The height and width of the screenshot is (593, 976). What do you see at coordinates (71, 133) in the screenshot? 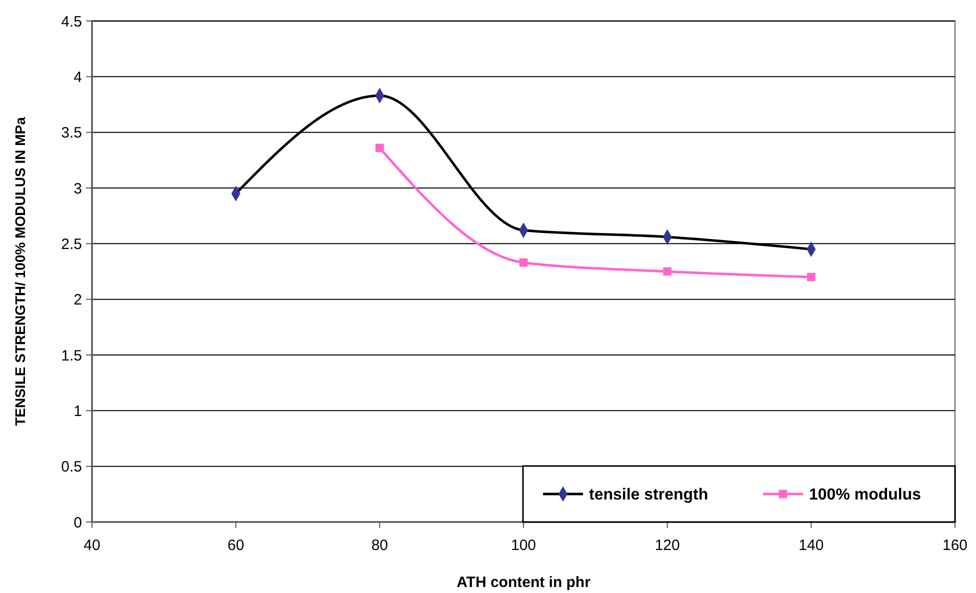
I see `y-tick-label: 3.5` at bounding box center [71, 133].